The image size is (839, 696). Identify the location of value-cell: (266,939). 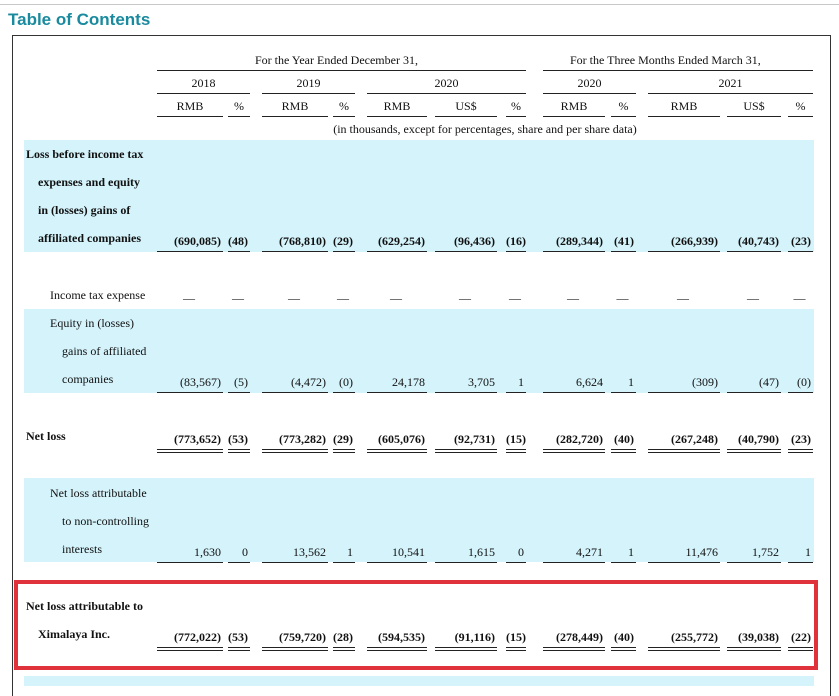
(694, 241).